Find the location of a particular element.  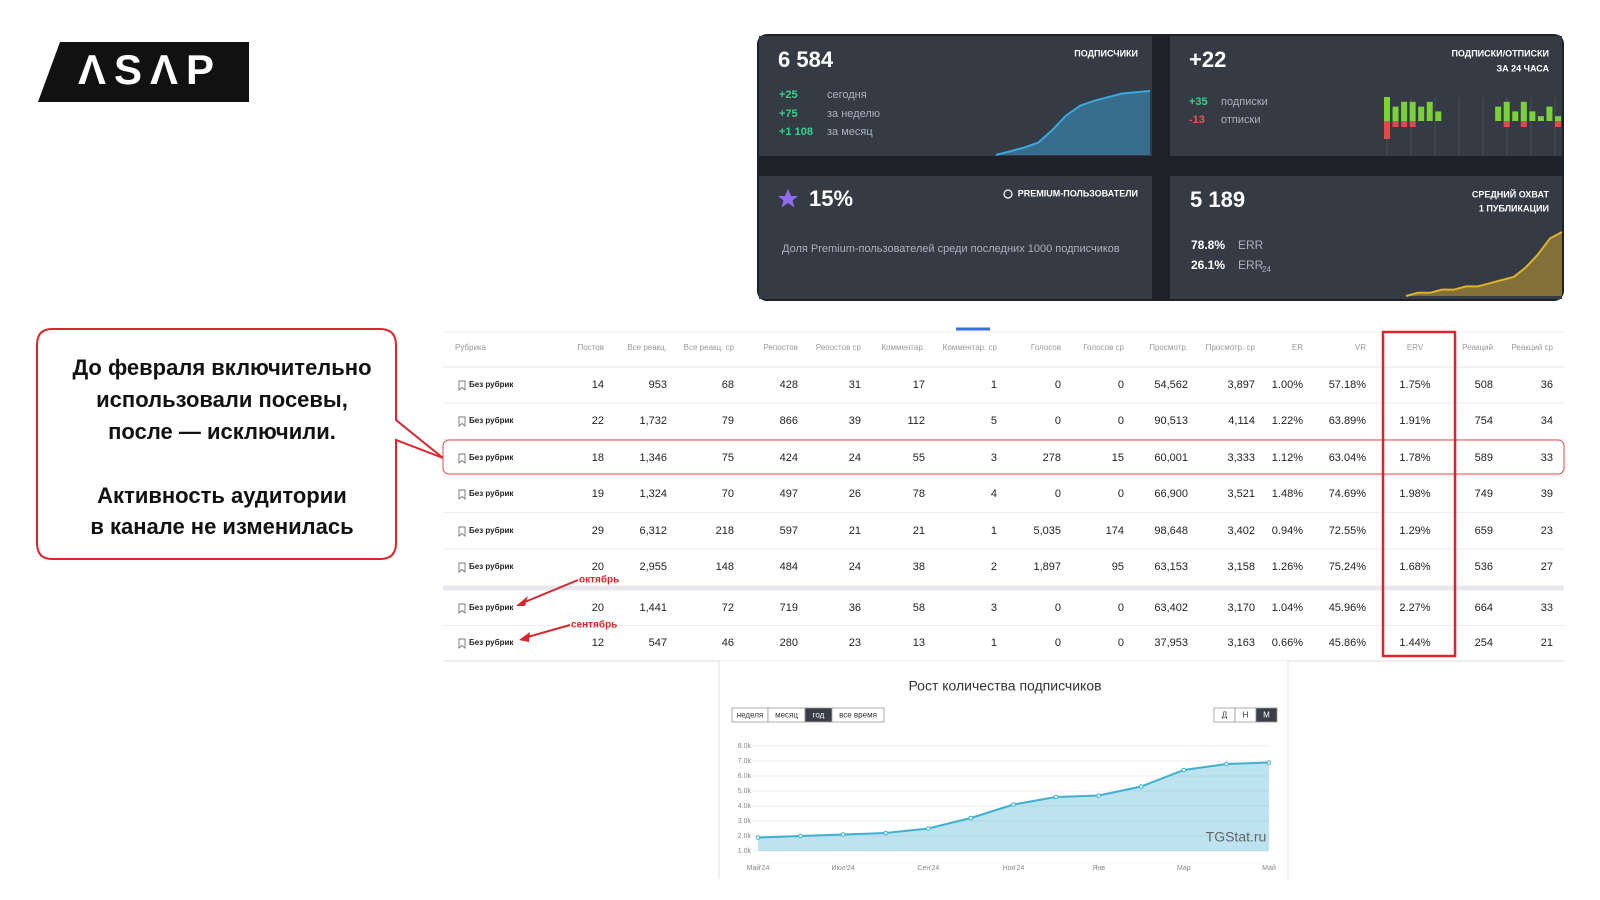

unsubs-bar is located at coordinates (1387, 130).